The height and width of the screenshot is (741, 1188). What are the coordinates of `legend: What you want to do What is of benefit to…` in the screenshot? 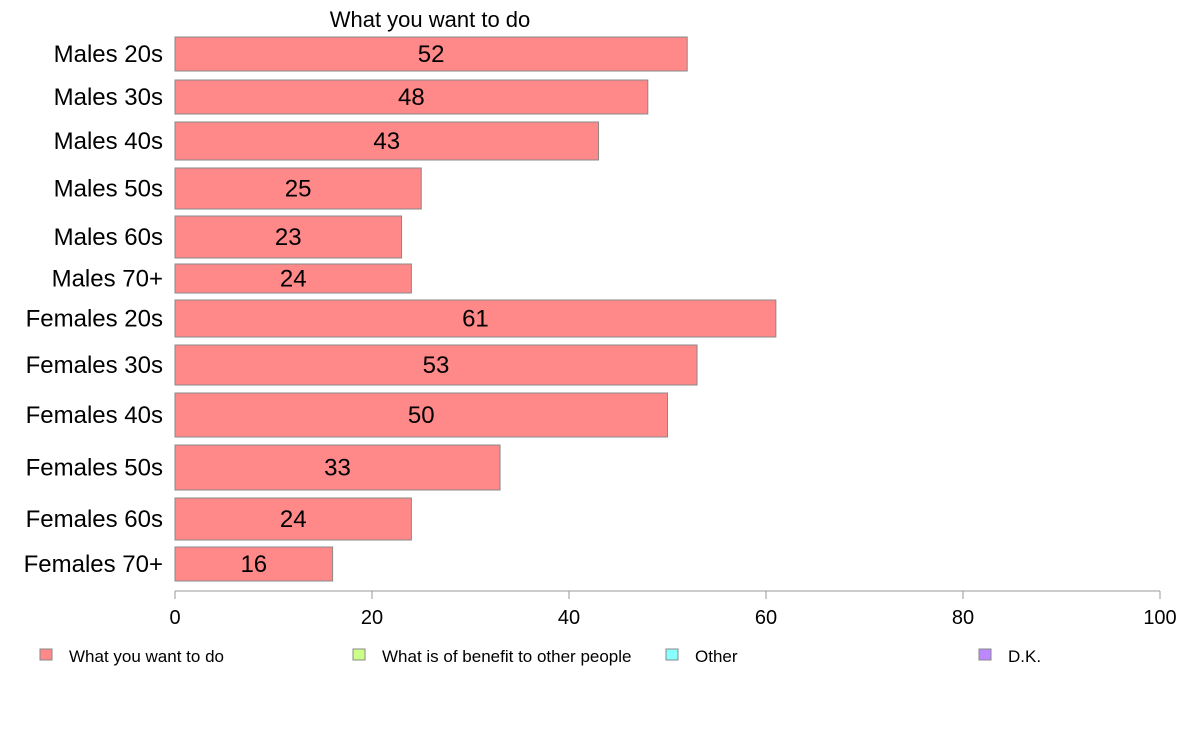 It's located at (540, 656).